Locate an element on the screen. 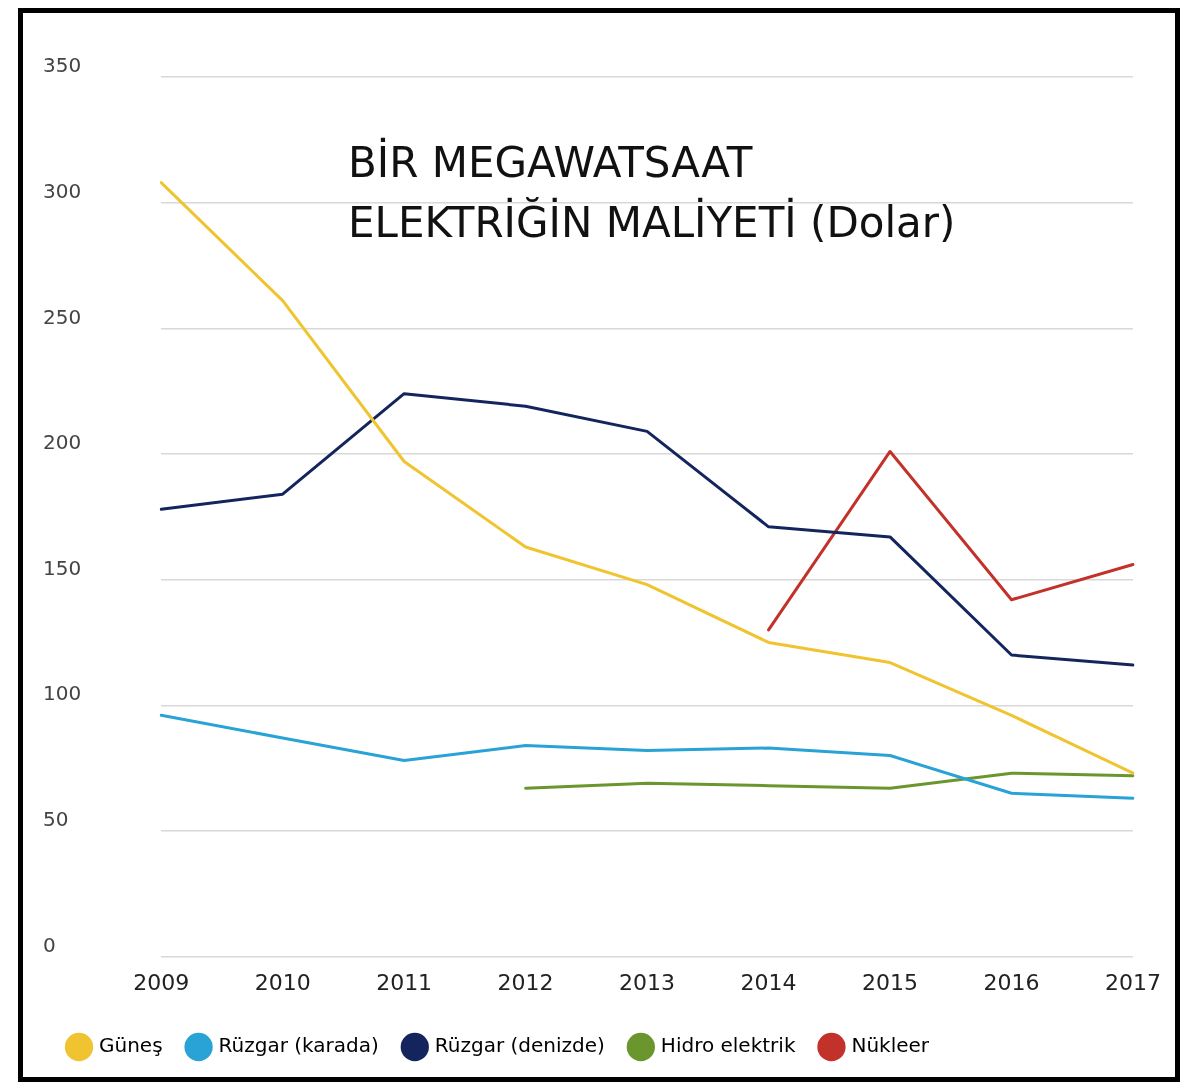 The height and width of the screenshot is (1092, 1200). legend-label: Nükleer is located at coordinates (890, 1045).